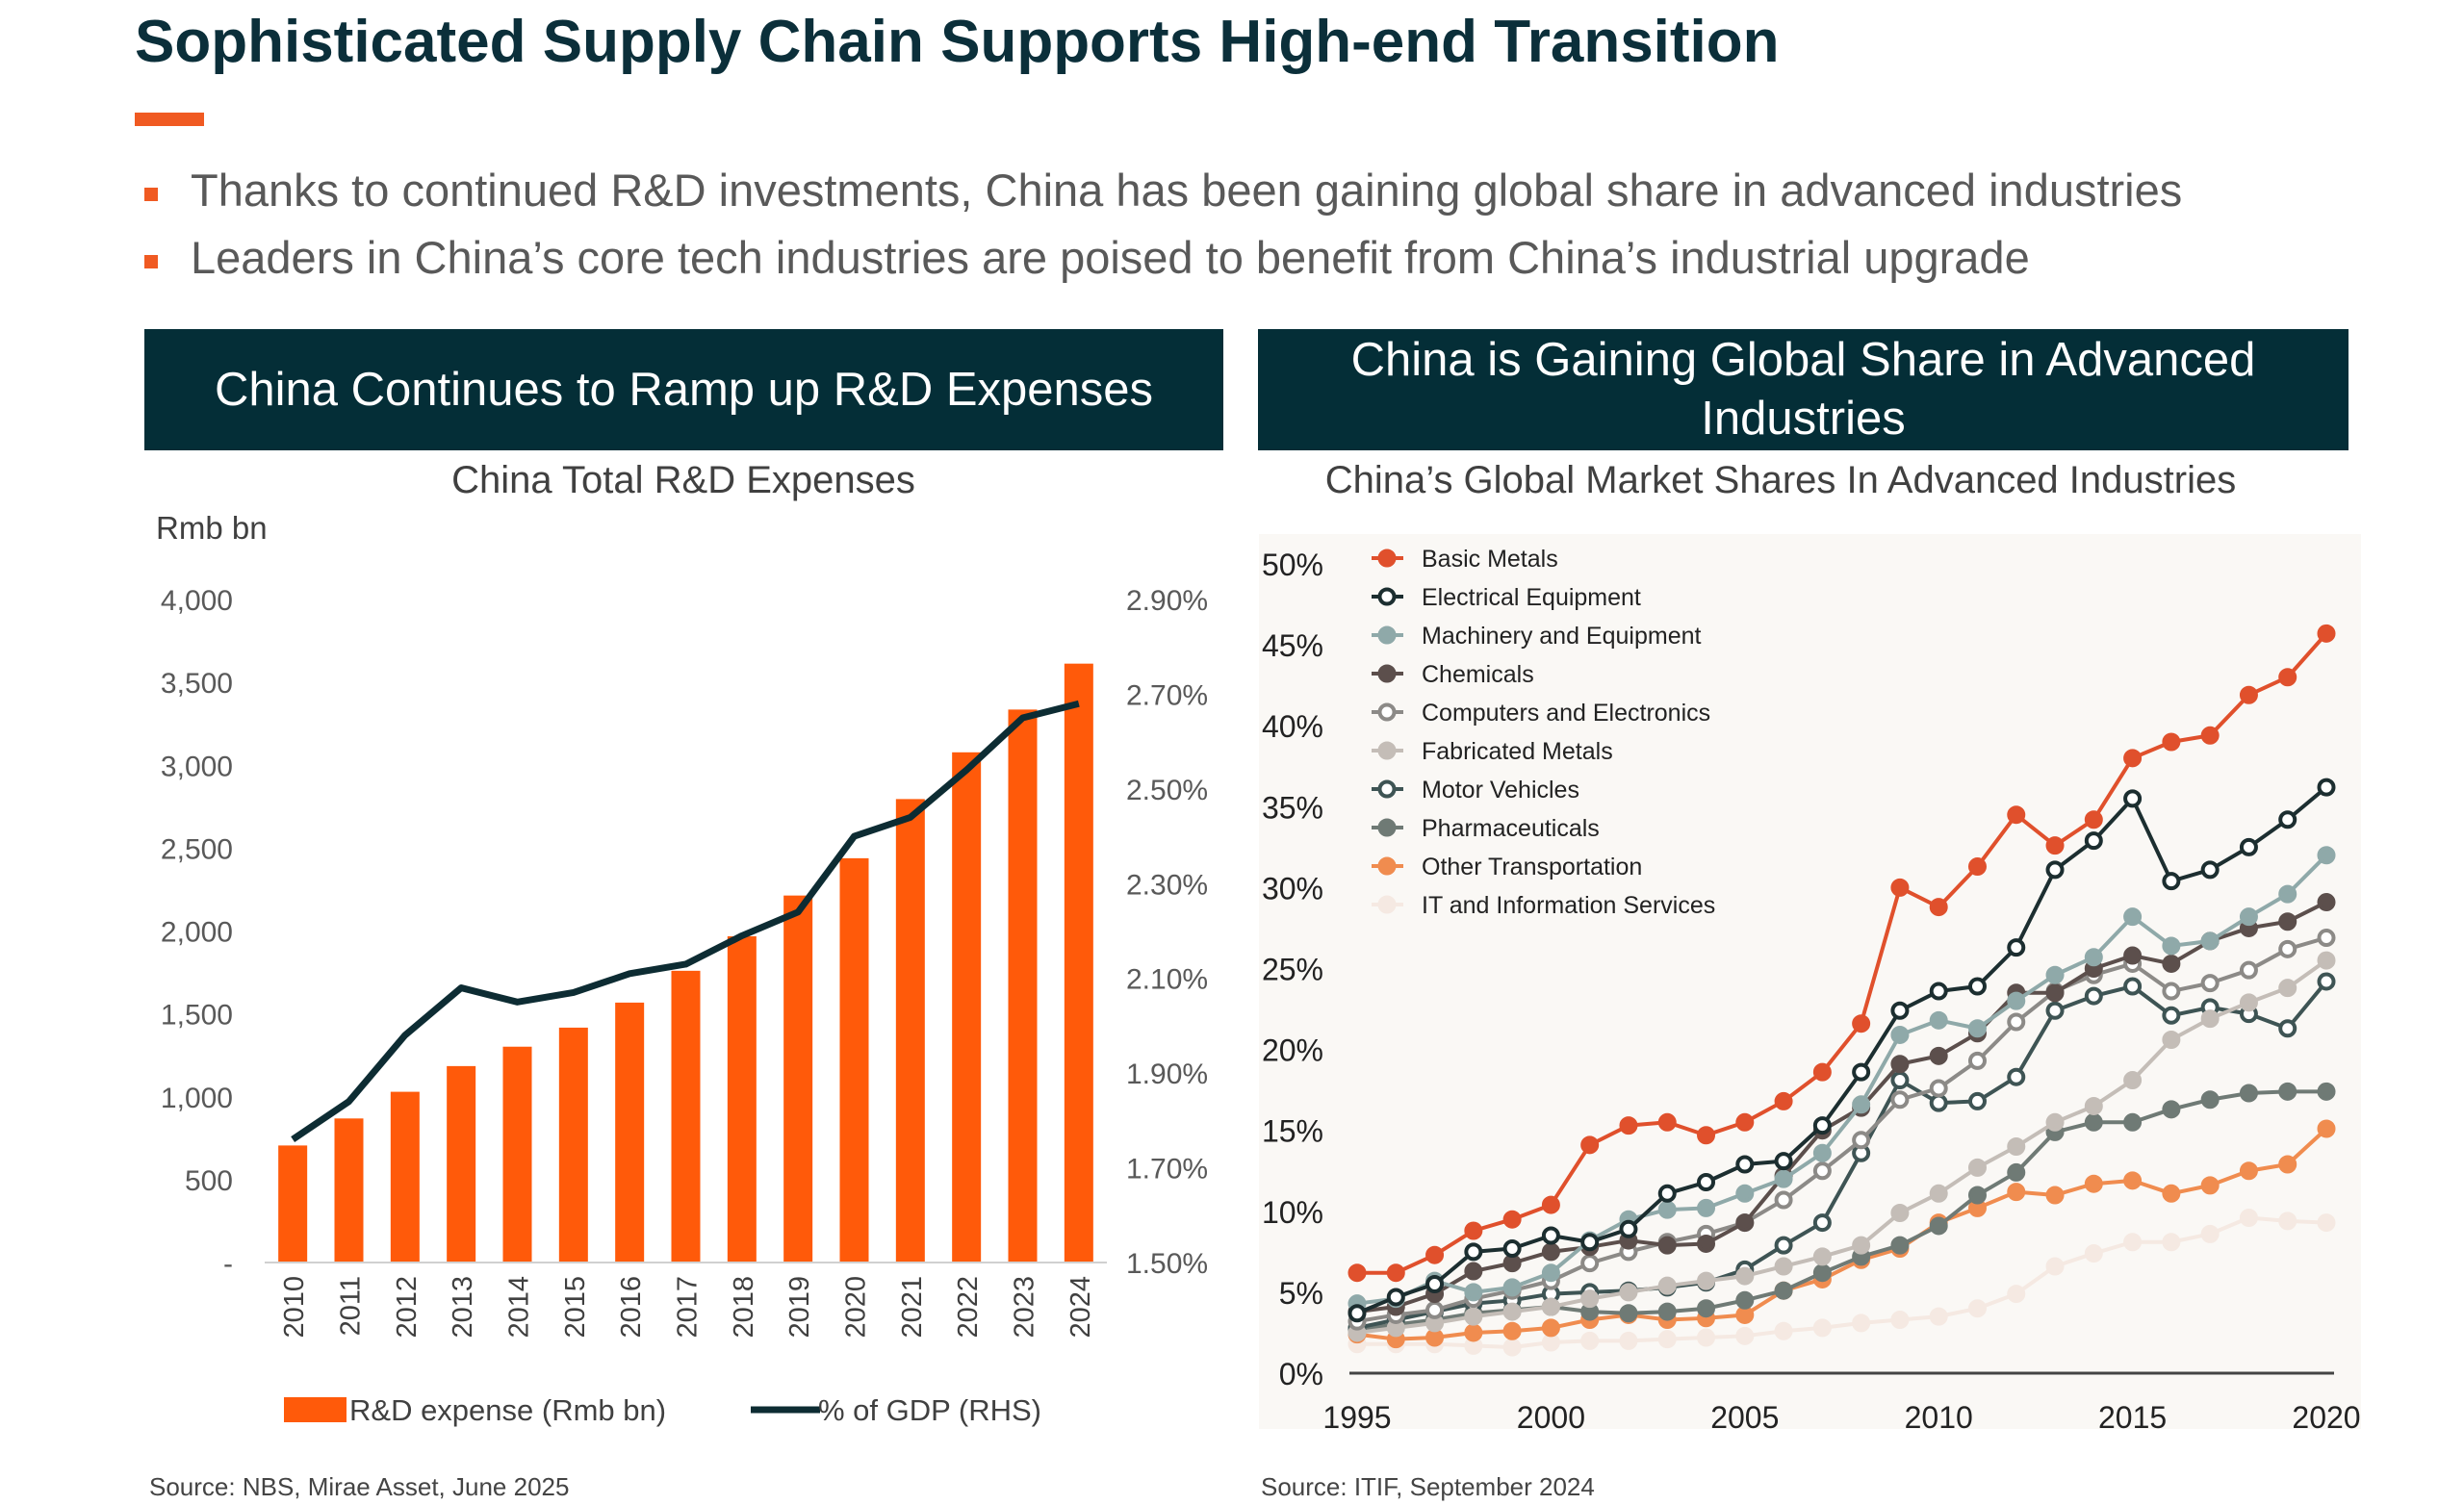 The width and height of the screenshot is (2464, 1505). What do you see at coordinates (1167, 791) in the screenshot?
I see `y2-tick-label: 2.50%` at bounding box center [1167, 791].